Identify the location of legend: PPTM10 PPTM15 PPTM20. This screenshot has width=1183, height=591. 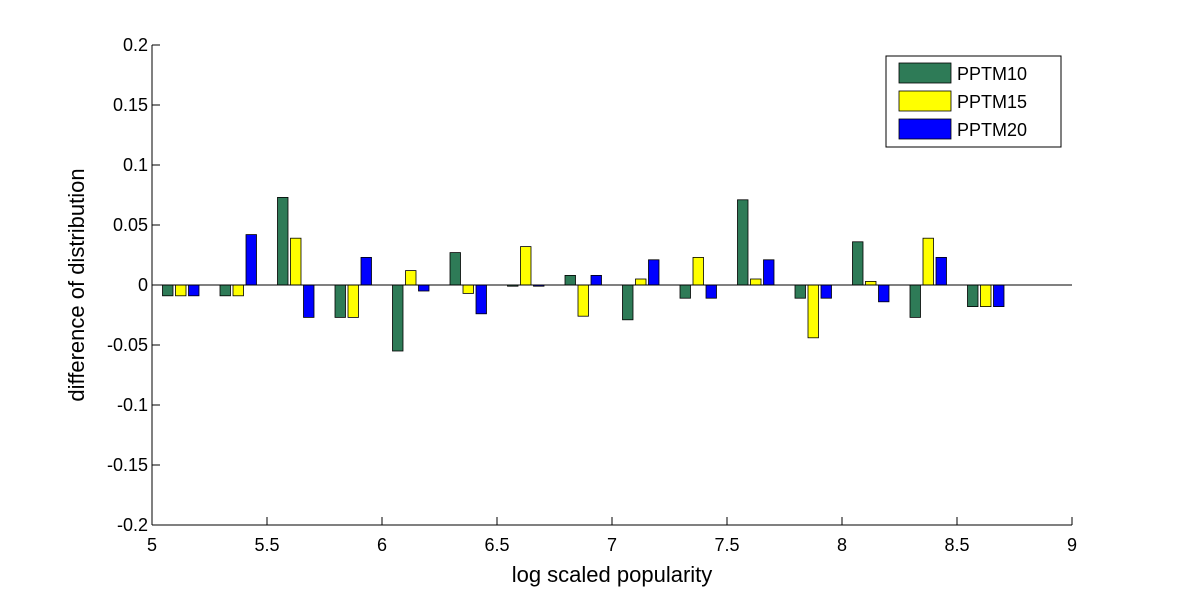
(973, 101).